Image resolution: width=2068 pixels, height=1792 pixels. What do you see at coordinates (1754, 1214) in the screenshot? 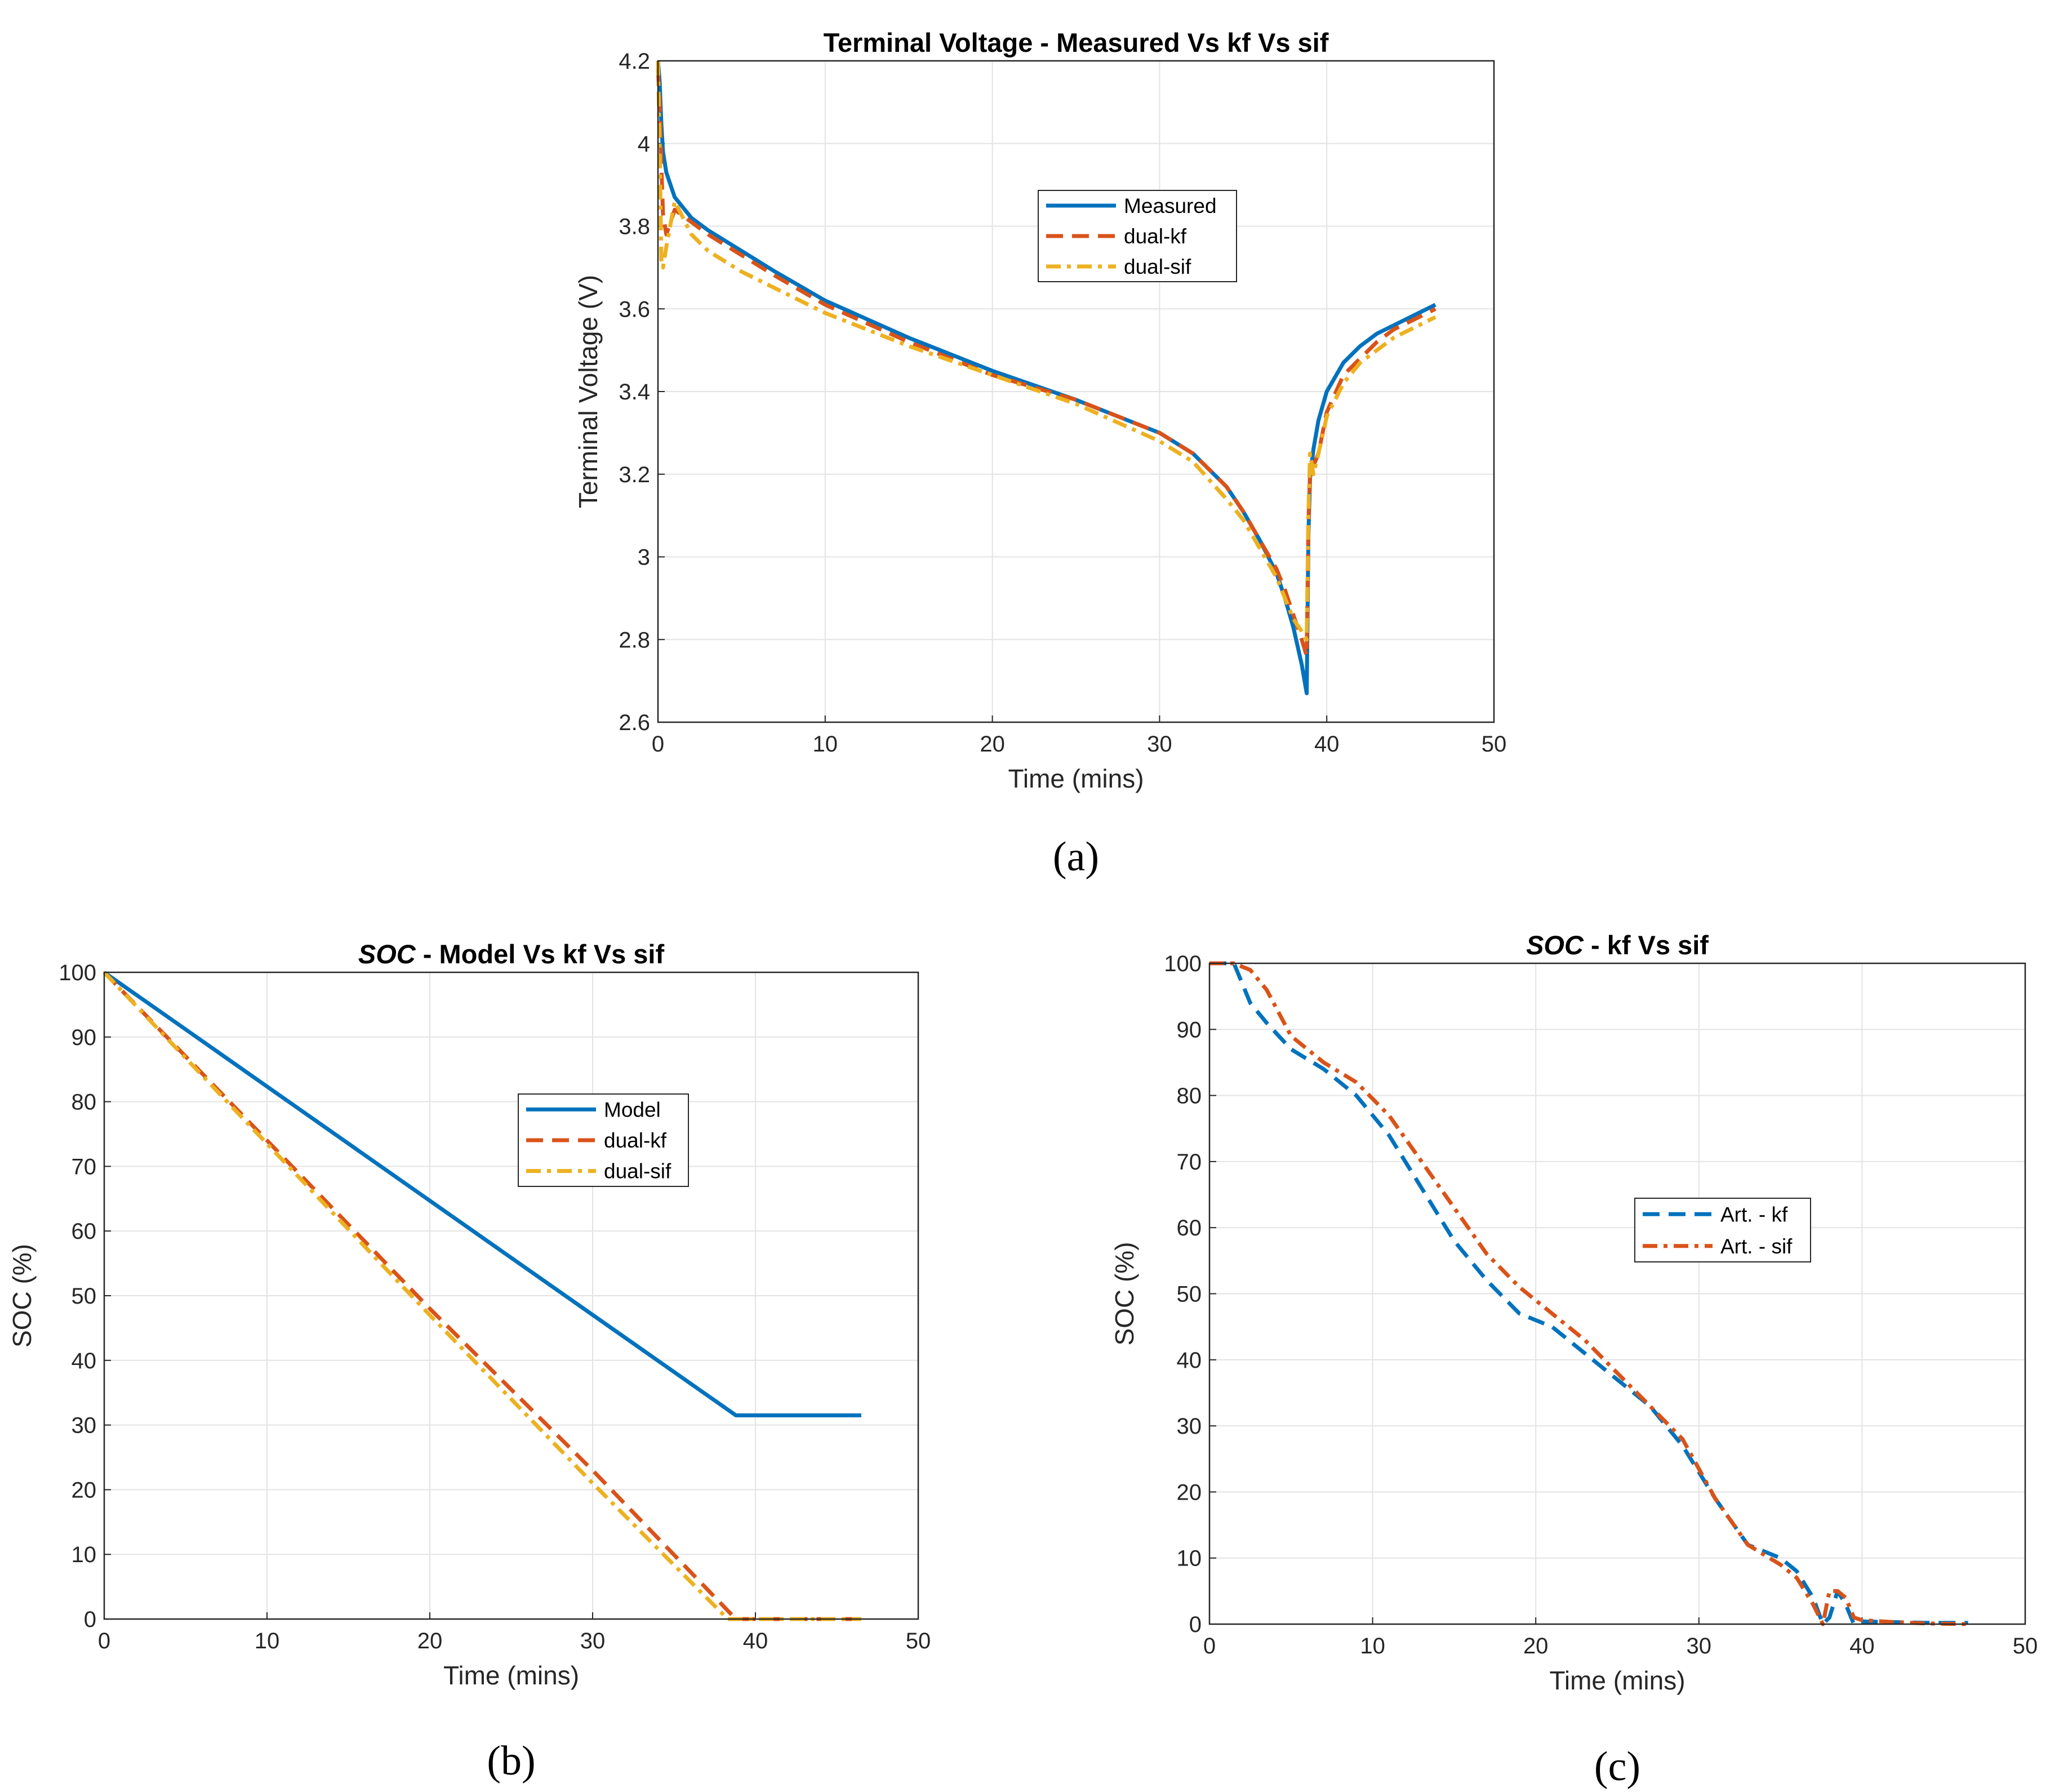
I see `legend-entry-label: Art. - kf` at bounding box center [1754, 1214].